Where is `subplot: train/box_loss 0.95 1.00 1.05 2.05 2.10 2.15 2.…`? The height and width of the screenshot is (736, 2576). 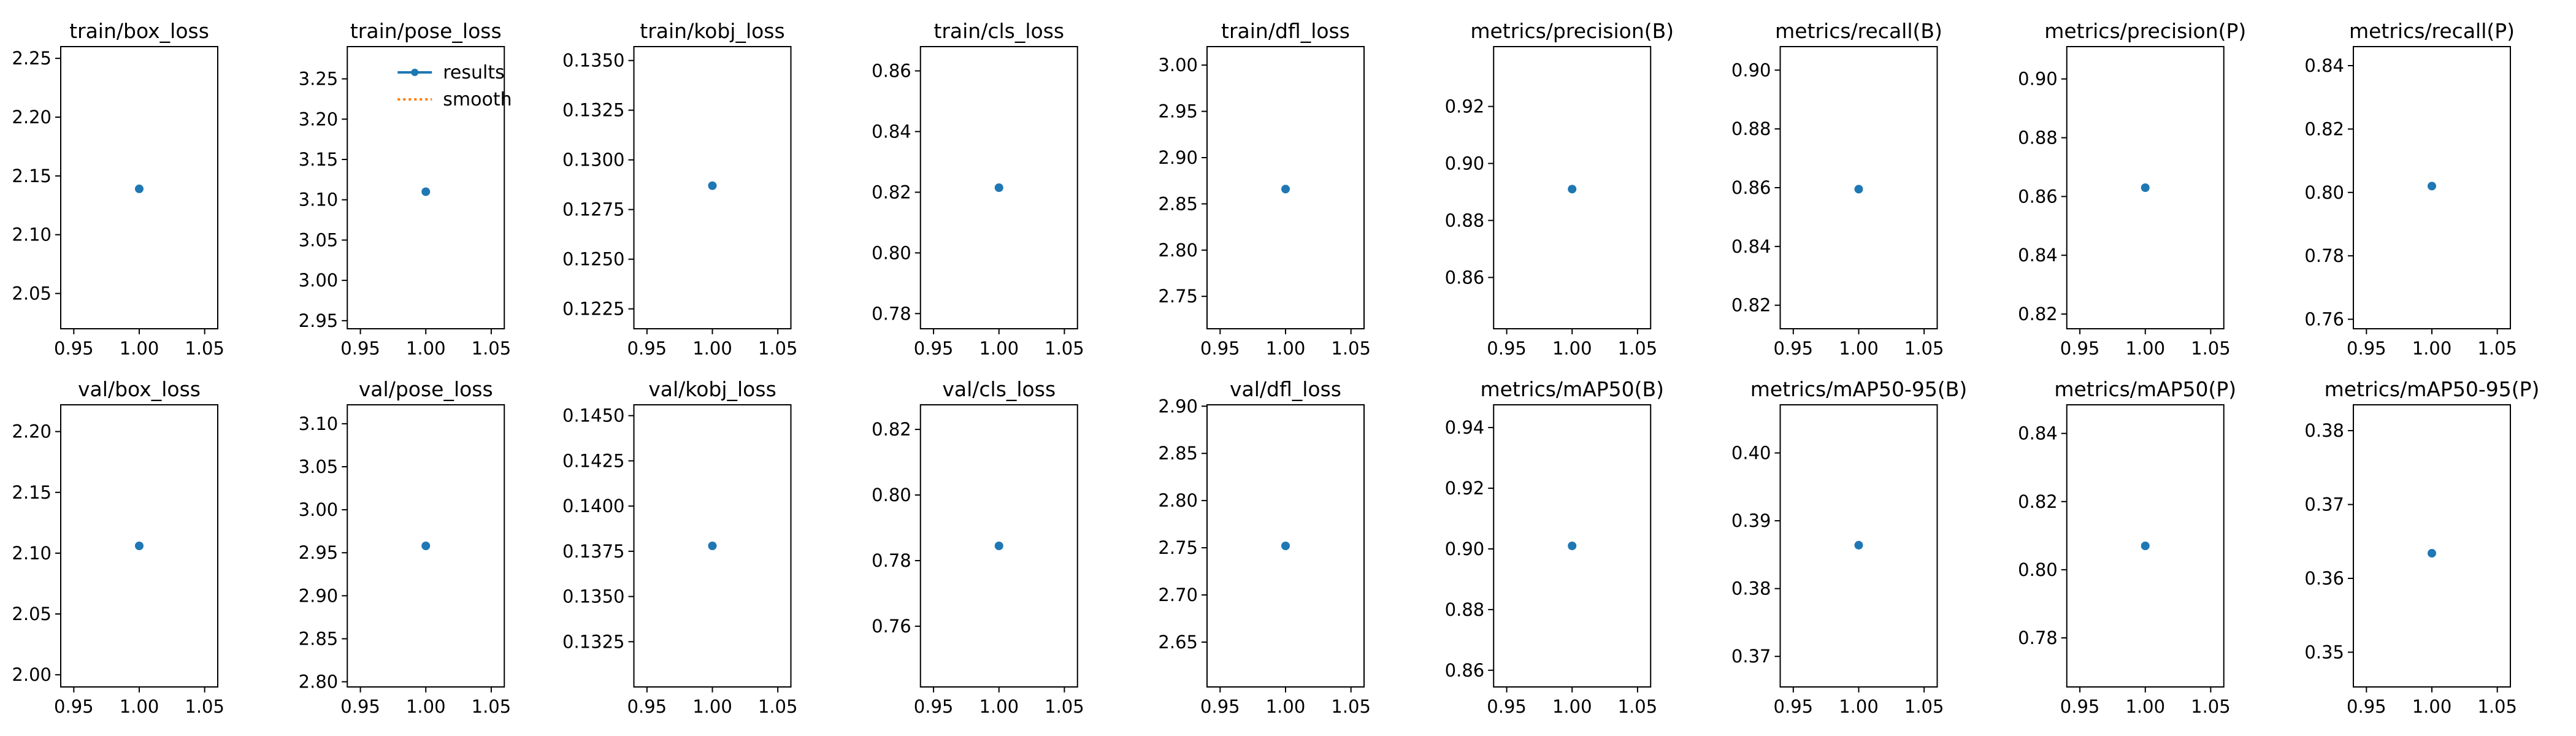 subplot: train/box_loss 0.95 1.00 1.05 2.05 2.10 2.15 2.… is located at coordinates (118, 189).